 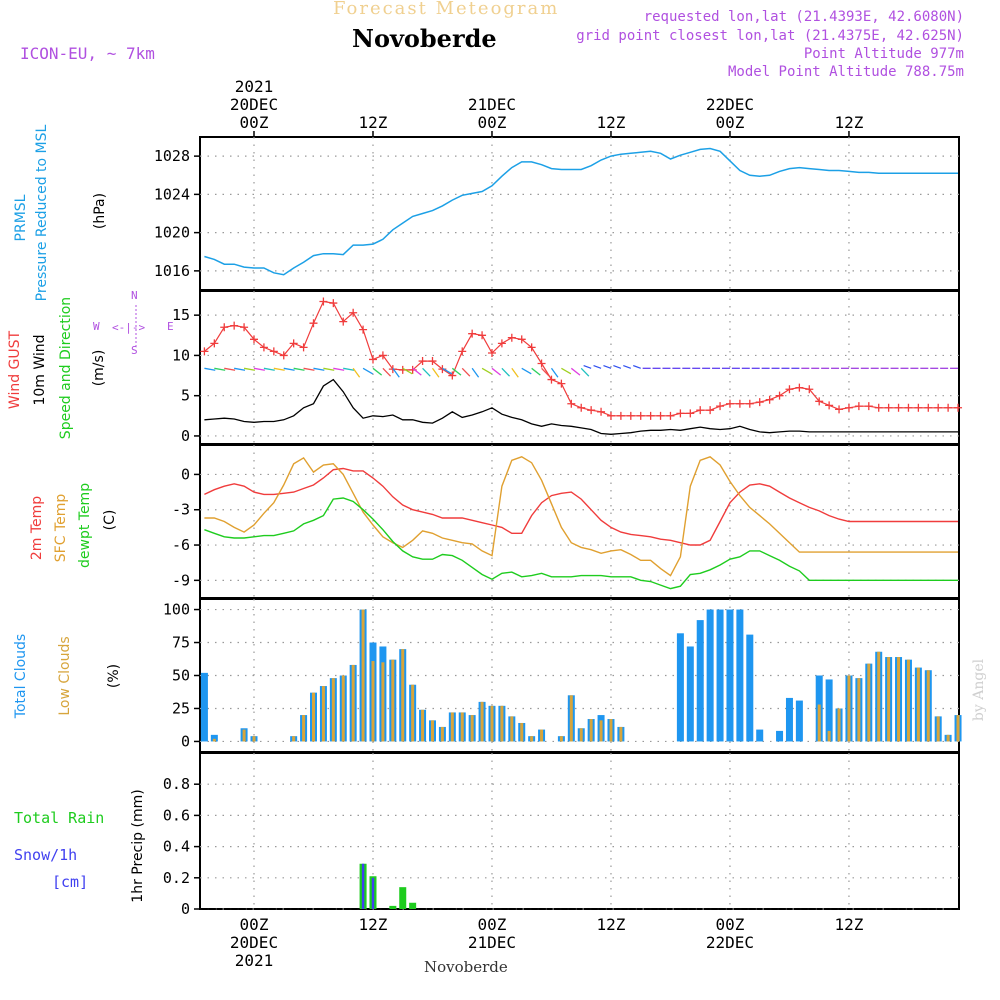 I want to click on top-time-label: 2021, so click(x=254, y=86).